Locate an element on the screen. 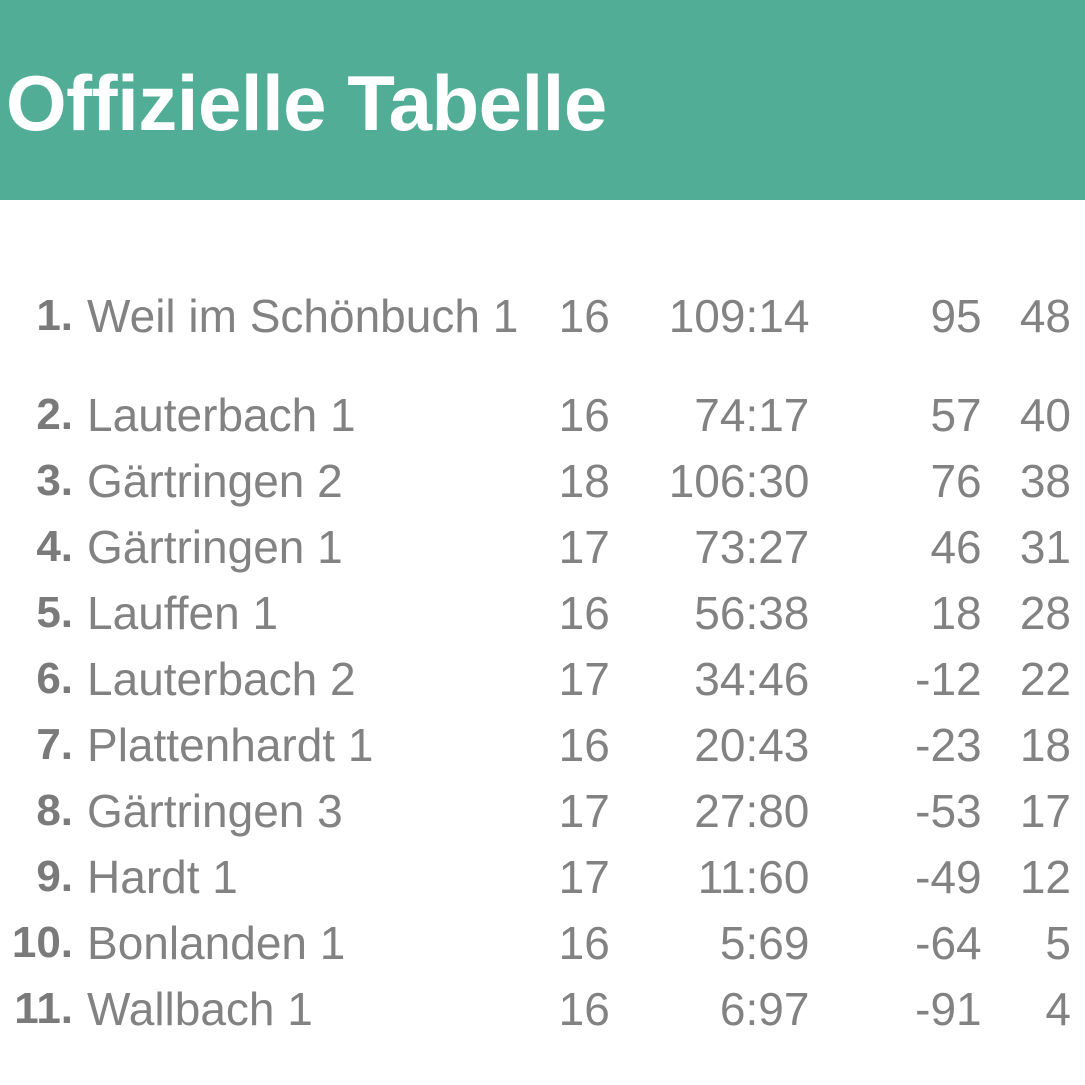 The image size is (1085, 1085). goals-cell: 73:27 is located at coordinates (752, 547).